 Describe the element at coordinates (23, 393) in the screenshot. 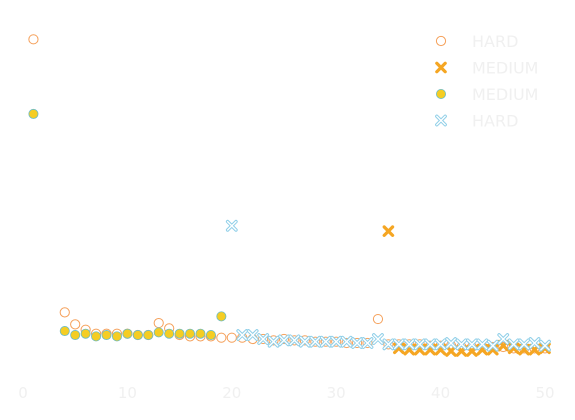

I see `x-tick-label: 0` at that location.